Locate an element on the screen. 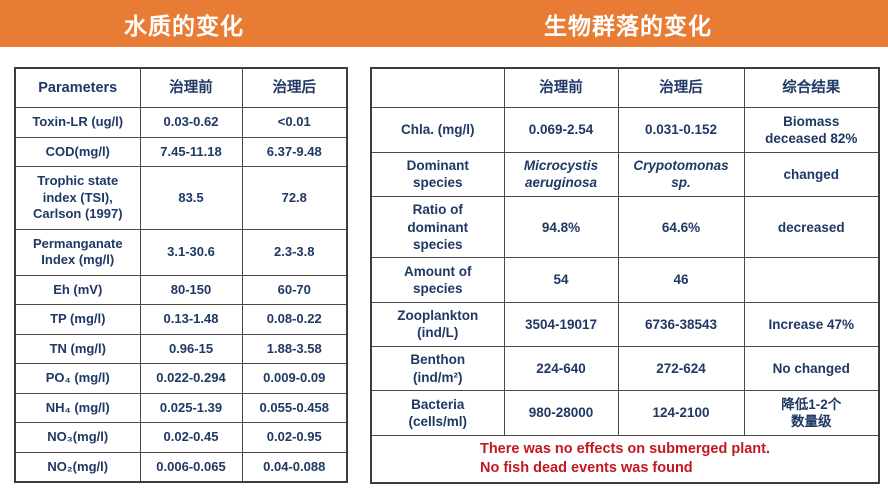 Image resolution: width=888 pixels, height=492 pixels. value-cell: 0.022-0.294 is located at coordinates (191, 378).